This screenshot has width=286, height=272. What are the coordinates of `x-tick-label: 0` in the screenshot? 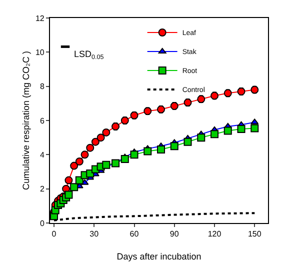 It's located at (54, 234).